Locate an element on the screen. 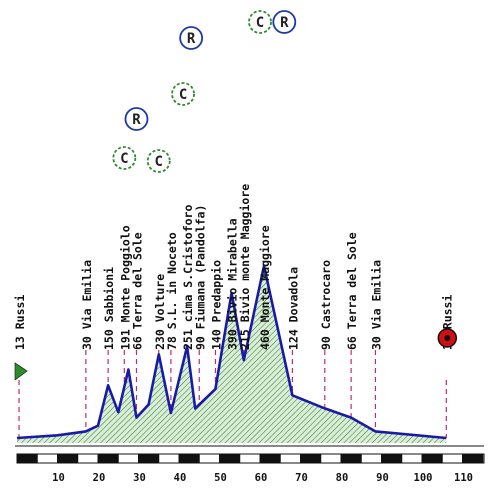 The height and width of the screenshot is (503, 500). x-tick-label: 30 is located at coordinates (139, 478).